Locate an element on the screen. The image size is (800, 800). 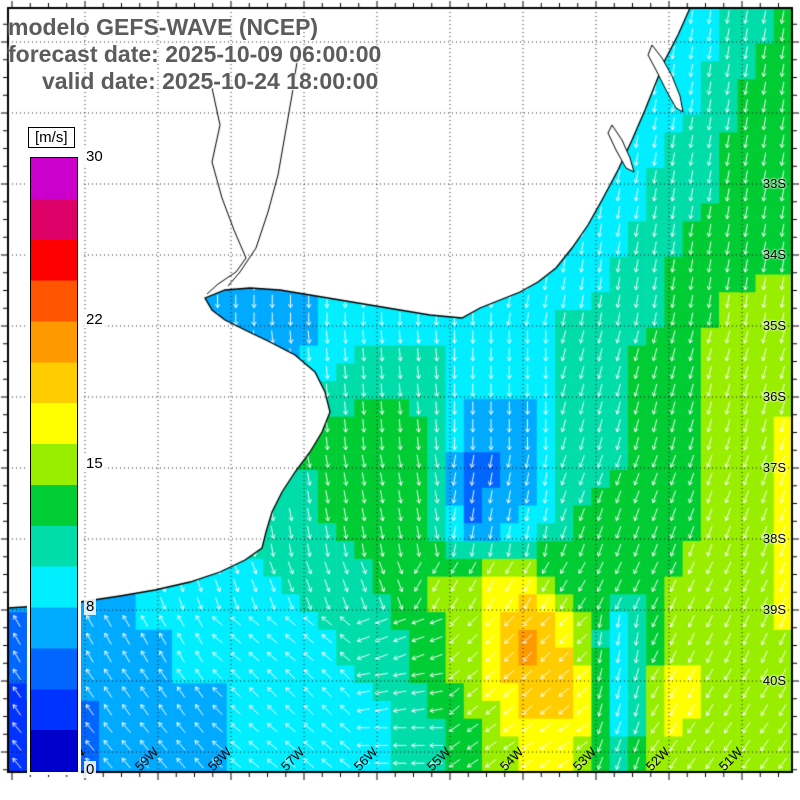
model-title: modelo GEFS-WAVE (NCEP) is located at coordinates (163, 27).